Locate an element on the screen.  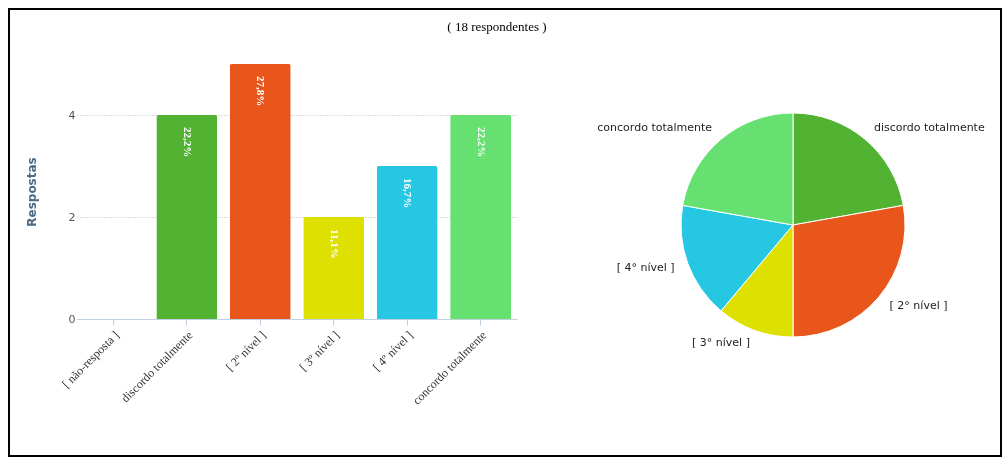
slice-label: [ 3° nível ] is located at coordinates (721, 343).